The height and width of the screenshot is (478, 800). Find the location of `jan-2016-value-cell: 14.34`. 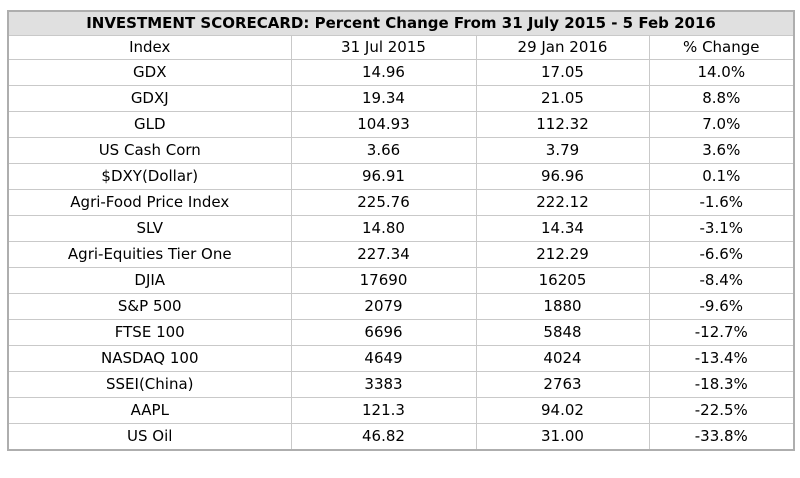

jan-2016-value-cell: 14.34 is located at coordinates (562, 228).